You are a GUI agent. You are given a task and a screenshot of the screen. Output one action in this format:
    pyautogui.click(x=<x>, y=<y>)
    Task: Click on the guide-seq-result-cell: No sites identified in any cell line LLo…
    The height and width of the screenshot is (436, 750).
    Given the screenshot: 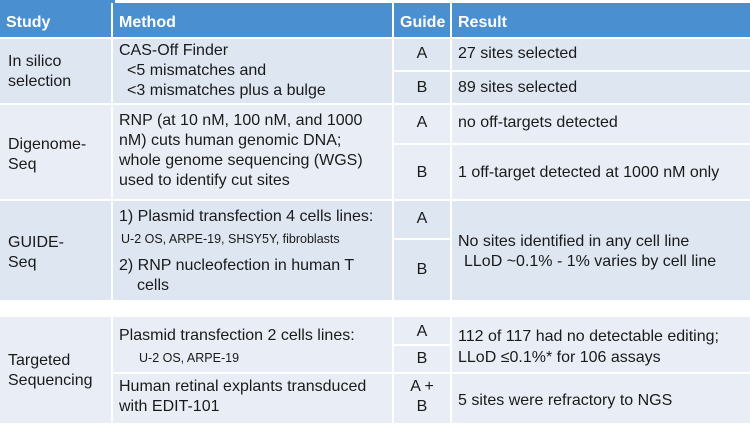 What is the action you would take?
    pyautogui.click(x=601, y=250)
    